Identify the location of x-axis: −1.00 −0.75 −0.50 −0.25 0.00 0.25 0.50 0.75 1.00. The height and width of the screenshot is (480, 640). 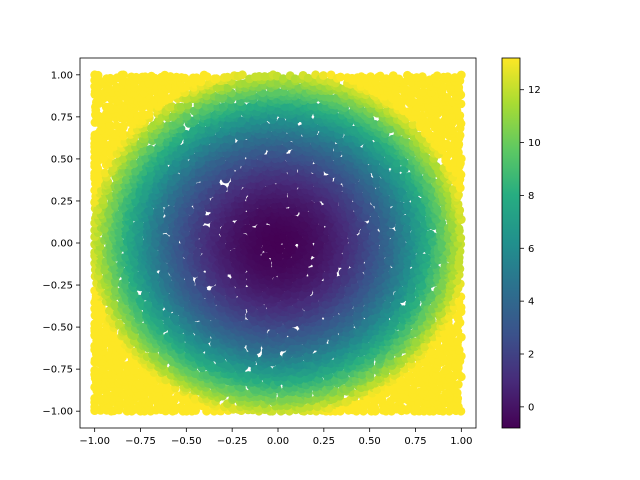
(275, 437).